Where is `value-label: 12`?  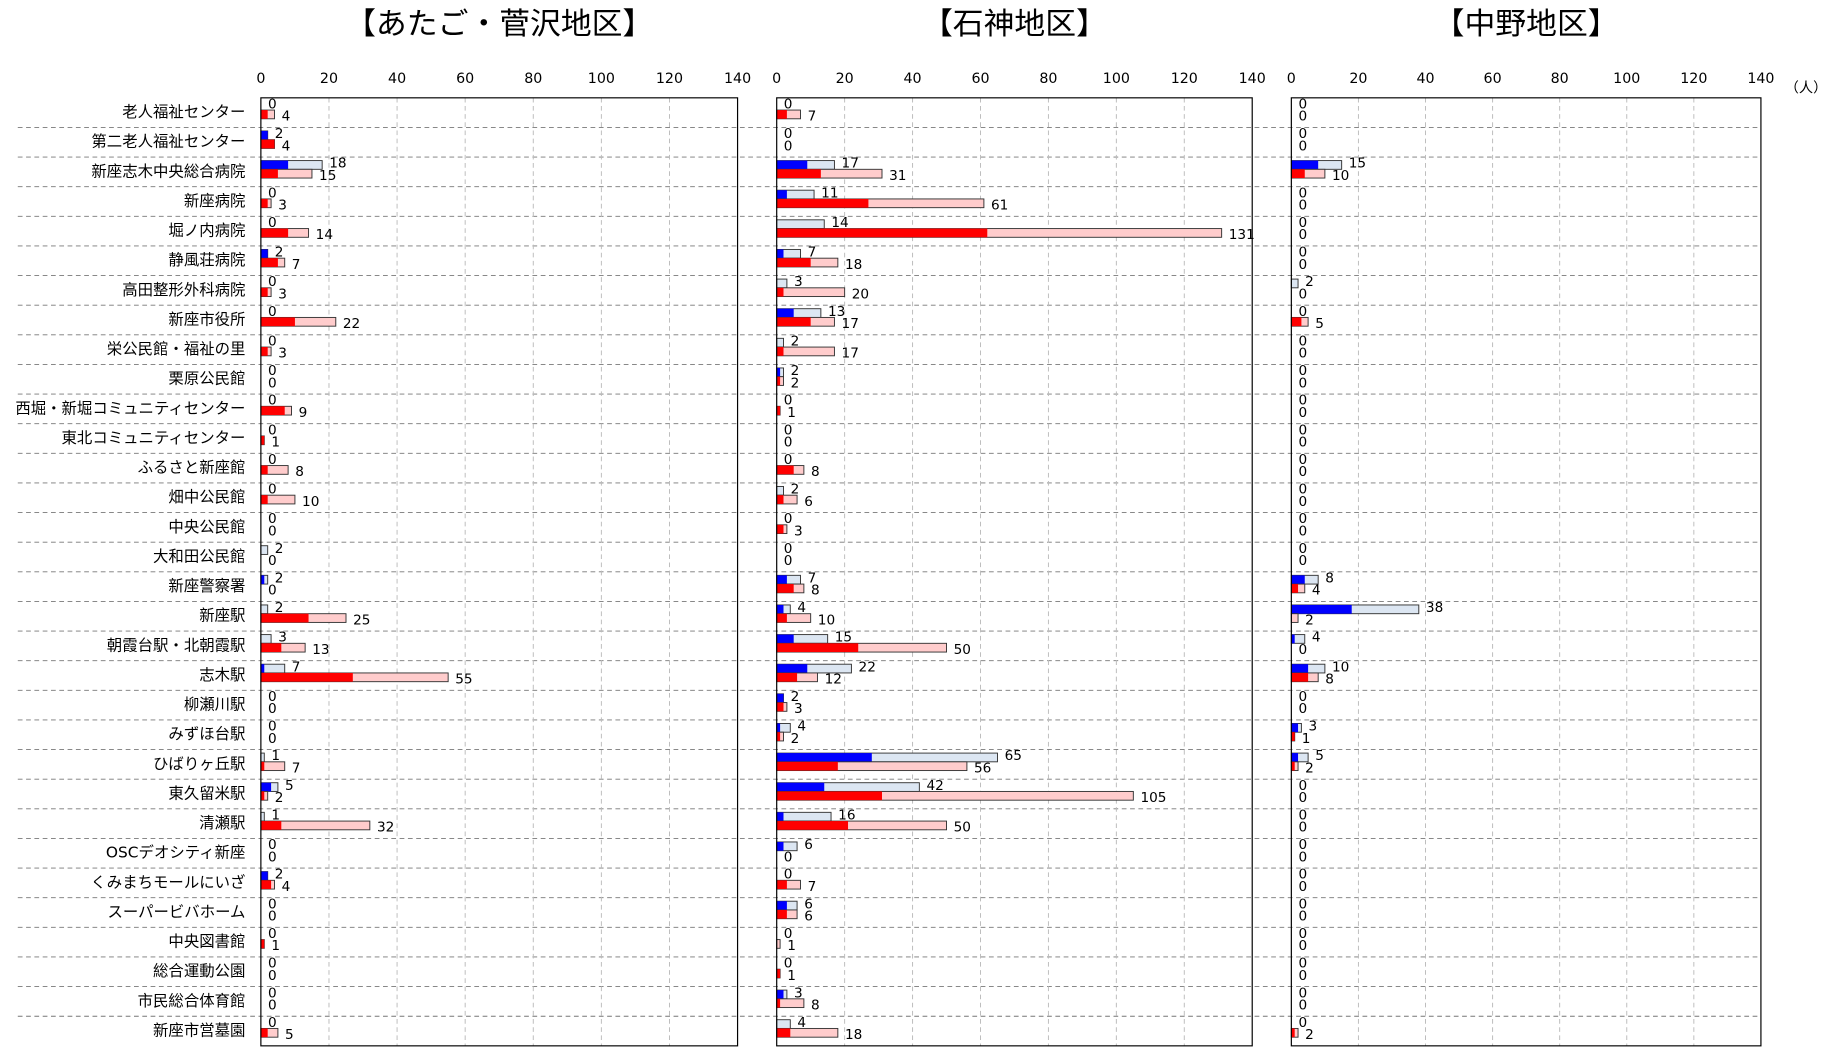 value-label: 12 is located at coordinates (833, 680).